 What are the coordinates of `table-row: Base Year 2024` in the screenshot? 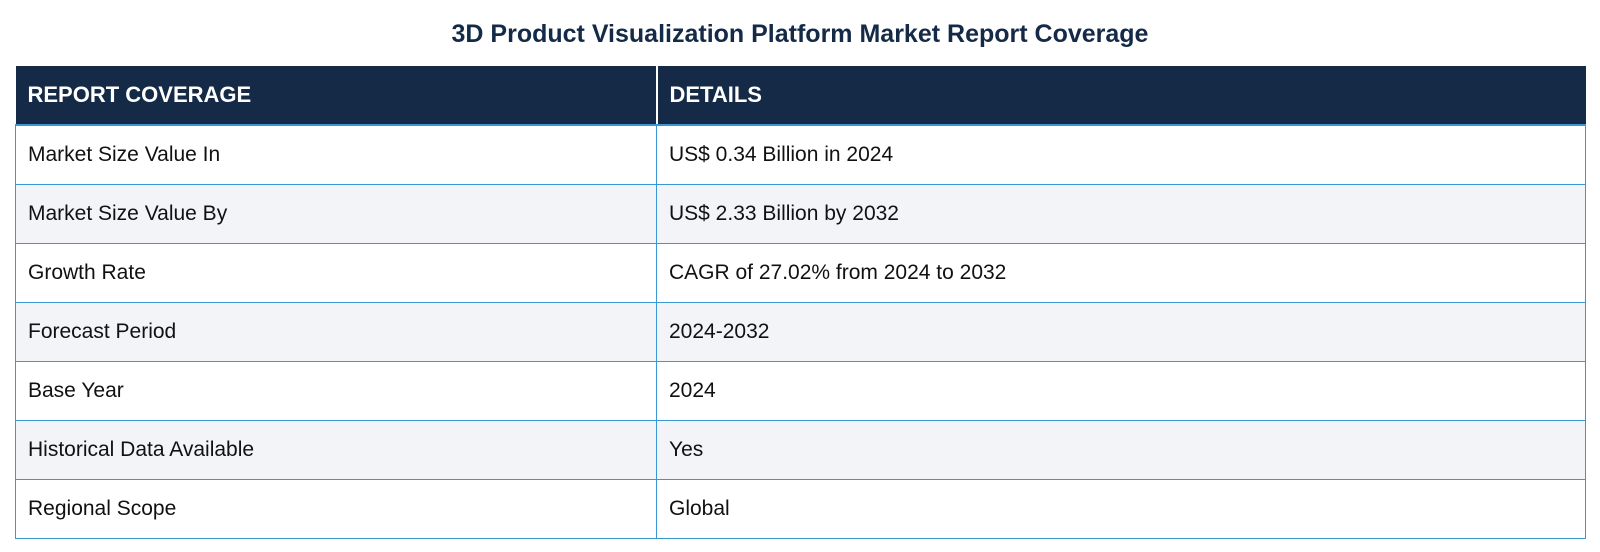 It's located at (800, 390).